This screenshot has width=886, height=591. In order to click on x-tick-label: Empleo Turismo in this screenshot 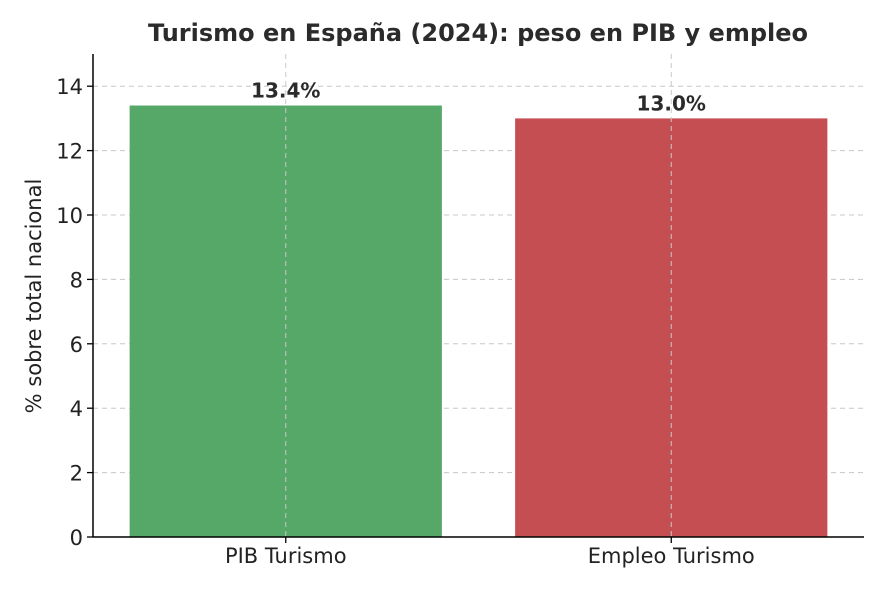, I will do `click(671, 556)`.